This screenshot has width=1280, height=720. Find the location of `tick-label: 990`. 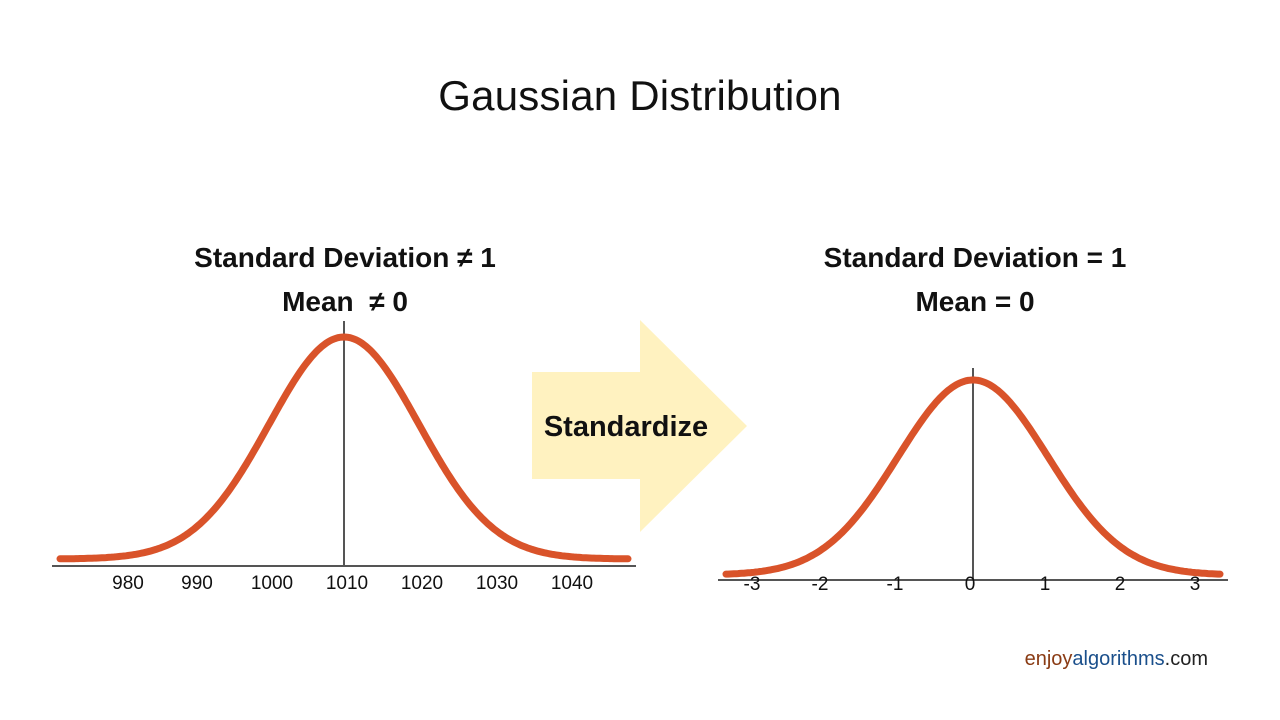

tick-label: 990 is located at coordinates (197, 583).